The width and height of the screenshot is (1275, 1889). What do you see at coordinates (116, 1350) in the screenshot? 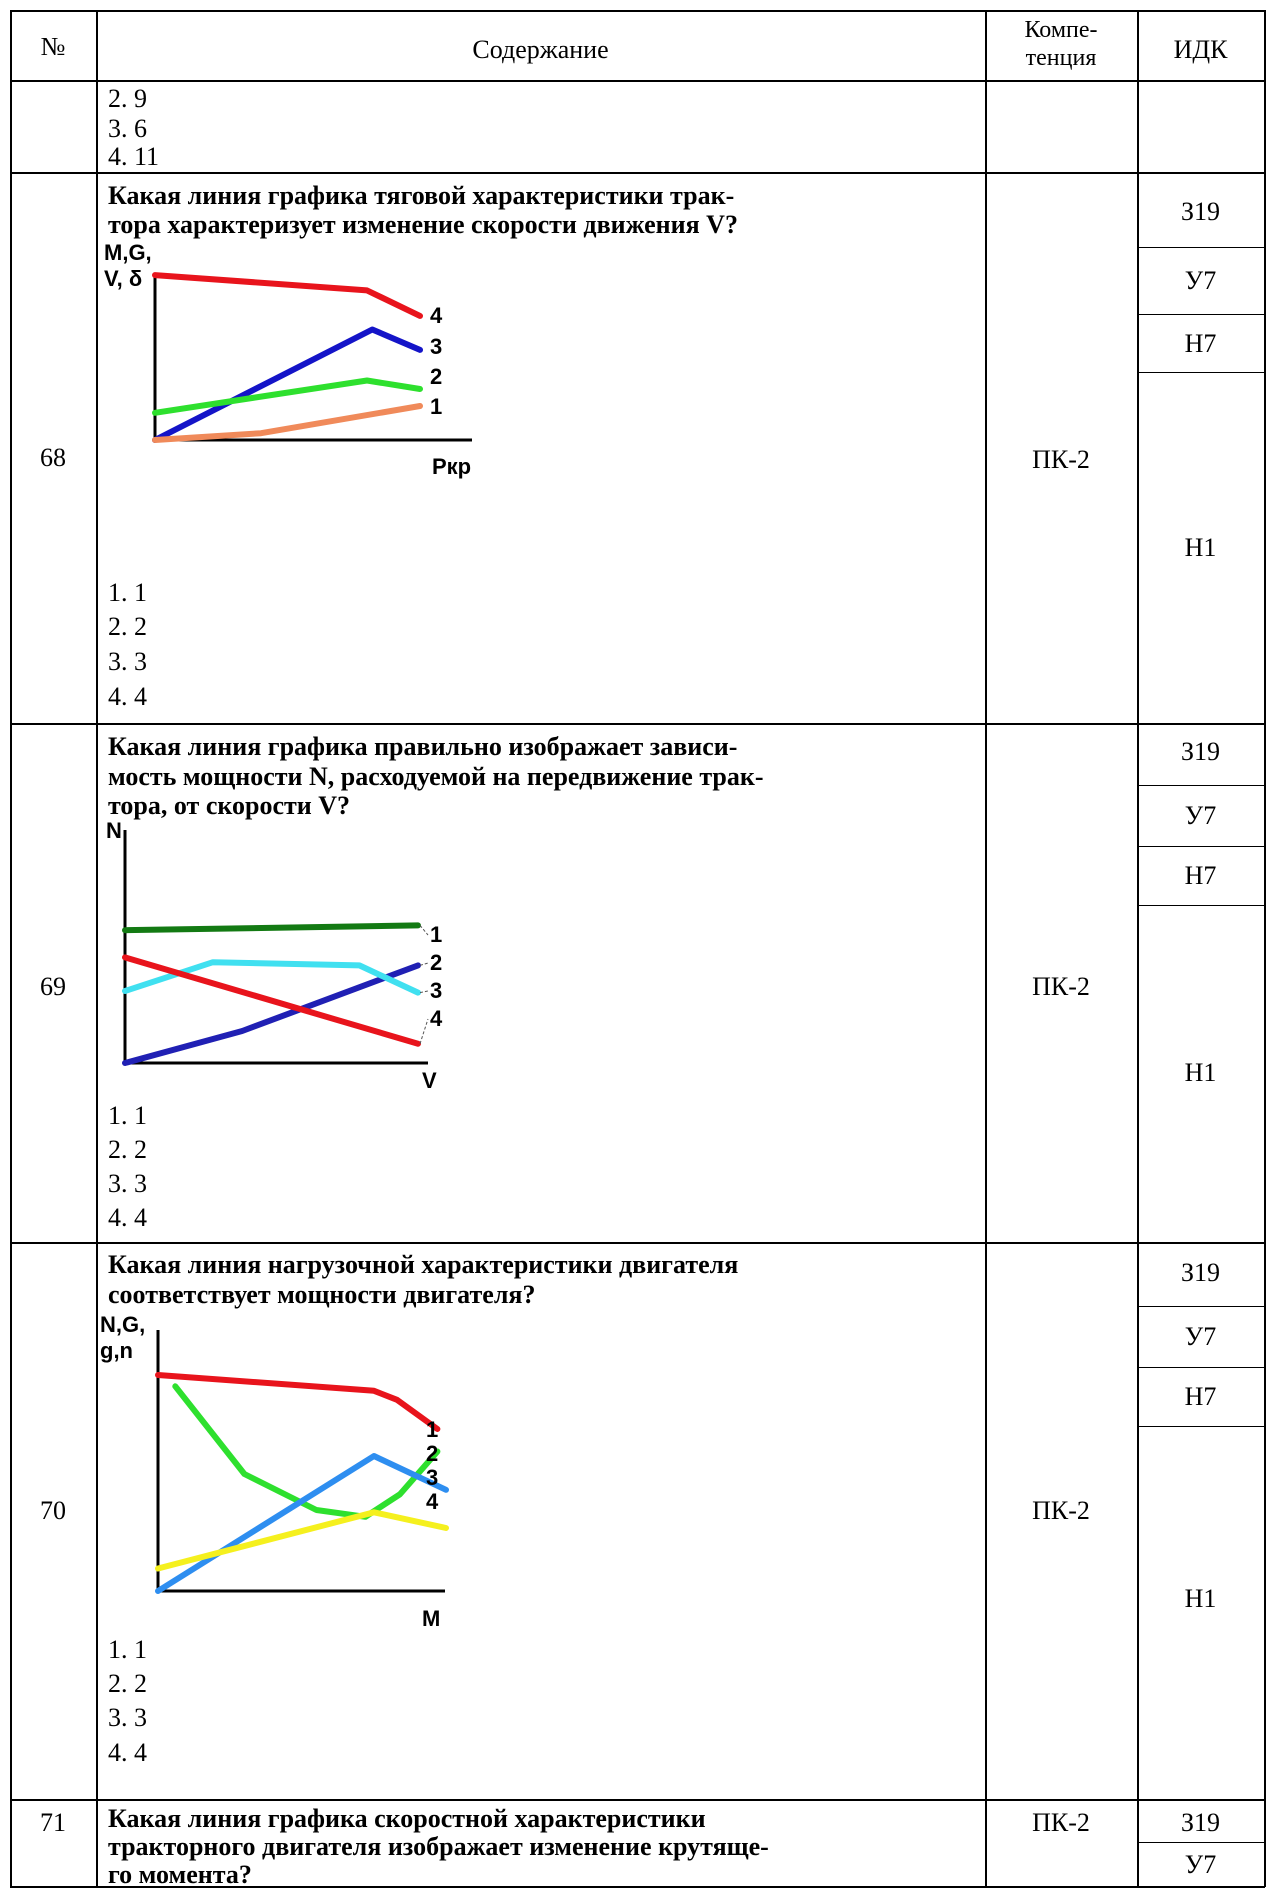
I see `y-axis-label: g,n` at bounding box center [116, 1350].